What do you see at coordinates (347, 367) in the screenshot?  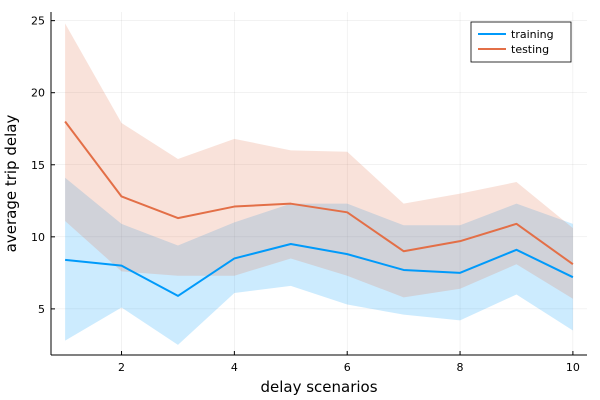 I see `x-tick-label: 6` at bounding box center [347, 367].